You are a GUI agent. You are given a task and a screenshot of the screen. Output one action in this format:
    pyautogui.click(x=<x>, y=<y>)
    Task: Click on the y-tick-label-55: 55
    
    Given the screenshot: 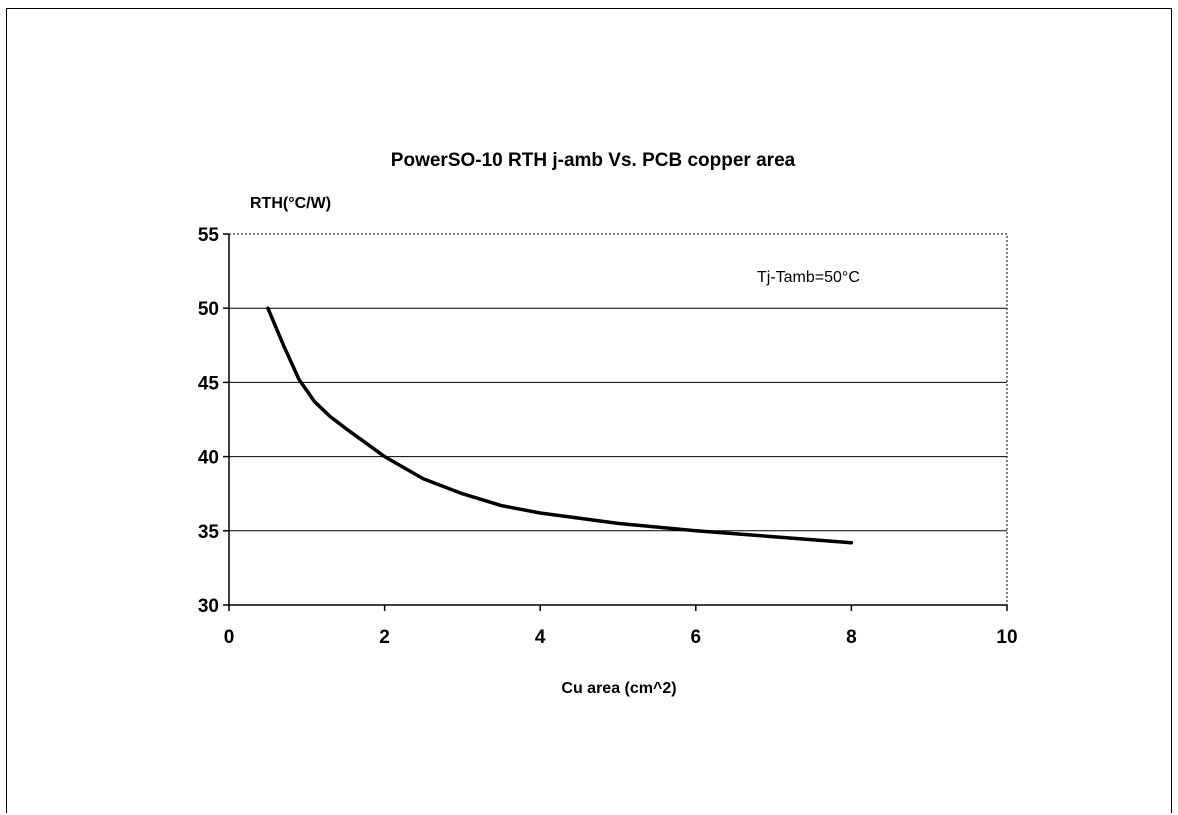 What is the action you would take?
    pyautogui.click(x=209, y=235)
    